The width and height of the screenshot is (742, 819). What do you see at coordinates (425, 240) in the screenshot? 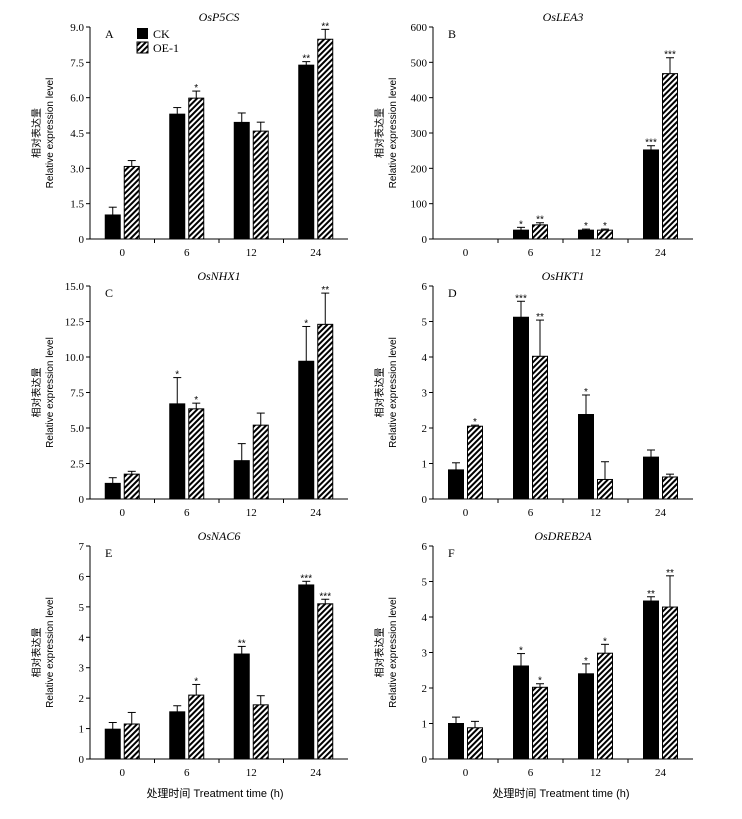
I see `y-tick-label-b: 0` at bounding box center [425, 240].